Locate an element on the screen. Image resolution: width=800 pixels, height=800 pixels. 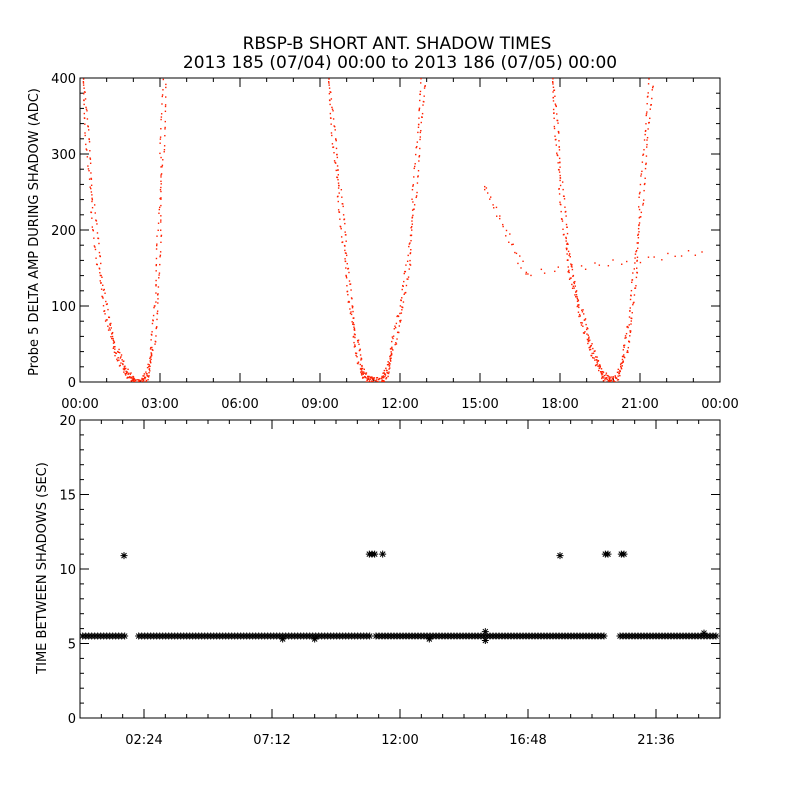
top-x-tick-label: 21:00 is located at coordinates (639, 404).